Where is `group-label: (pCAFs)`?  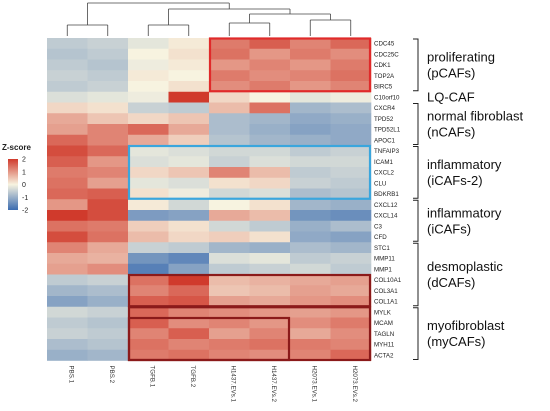 group-label: (pCAFs) is located at coordinates (451, 72).